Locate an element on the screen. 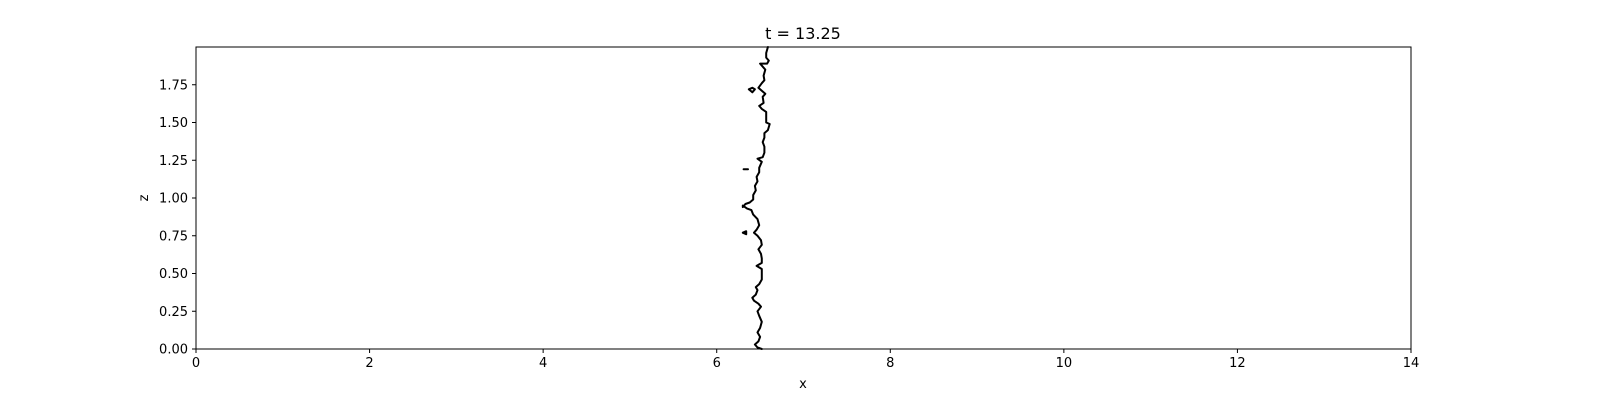 Image resolution: width=1600 pixels, height=400 pixels. x-tick-label: 6 is located at coordinates (717, 363).